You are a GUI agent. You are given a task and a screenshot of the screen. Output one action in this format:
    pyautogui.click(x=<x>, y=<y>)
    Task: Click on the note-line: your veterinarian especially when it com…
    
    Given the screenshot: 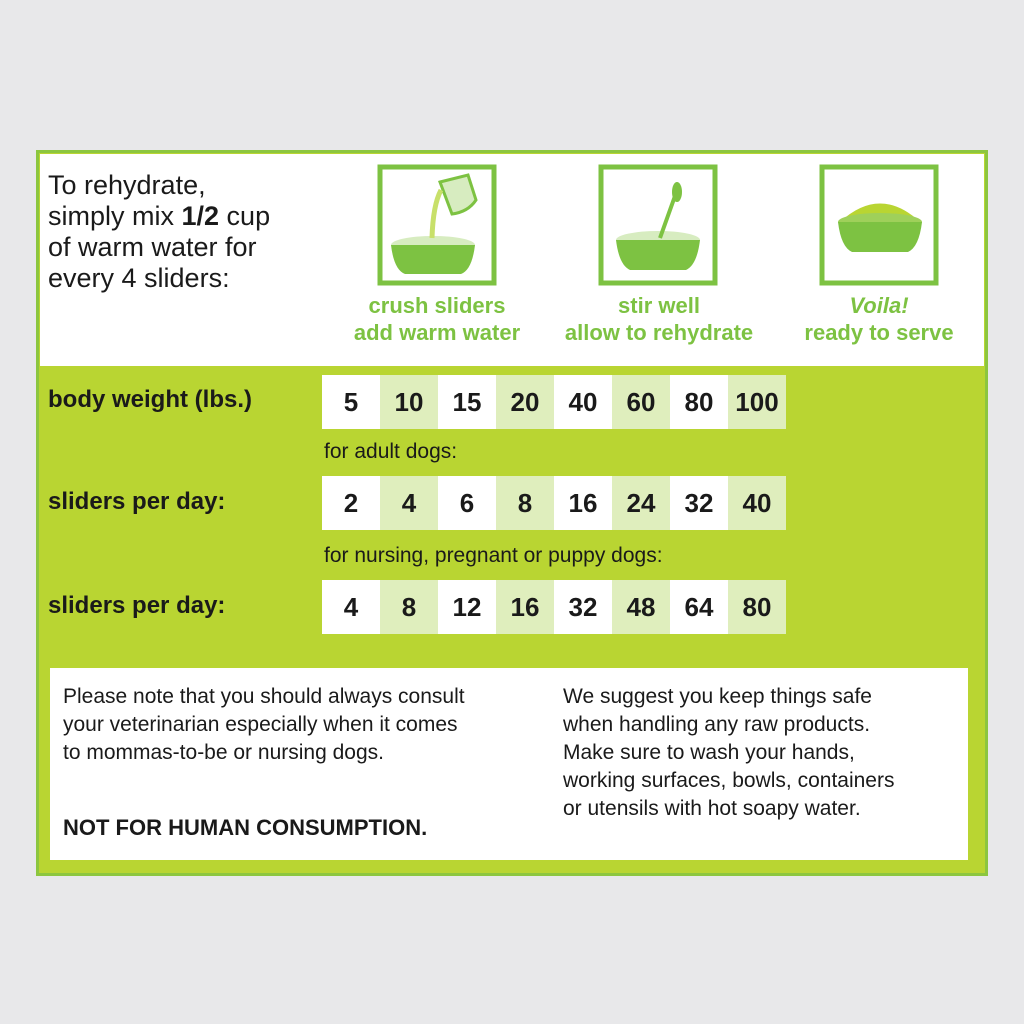 What is the action you would take?
    pyautogui.click(x=260, y=724)
    